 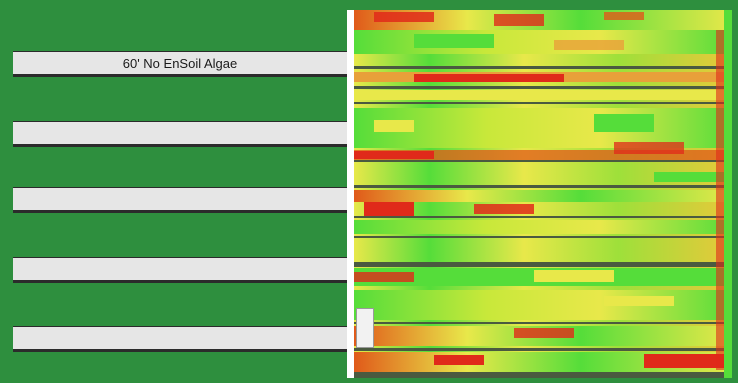 I want to click on strip-1: 60' No EnSoil Algae, so click(x=180, y=64).